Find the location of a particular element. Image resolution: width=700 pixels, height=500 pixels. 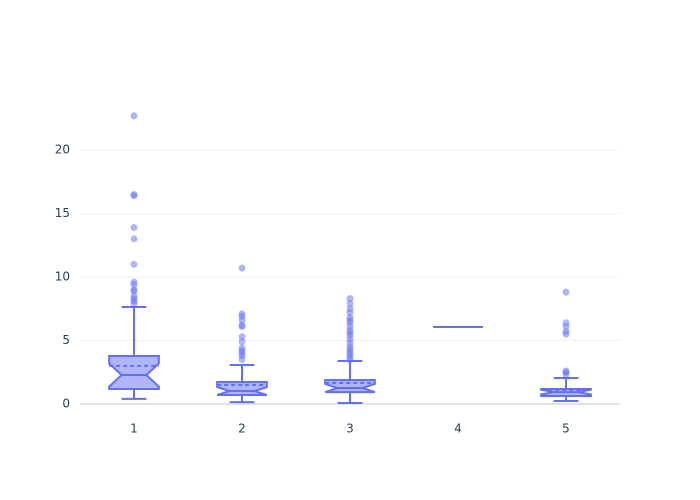

x-tick-label: 3 is located at coordinates (350, 429).